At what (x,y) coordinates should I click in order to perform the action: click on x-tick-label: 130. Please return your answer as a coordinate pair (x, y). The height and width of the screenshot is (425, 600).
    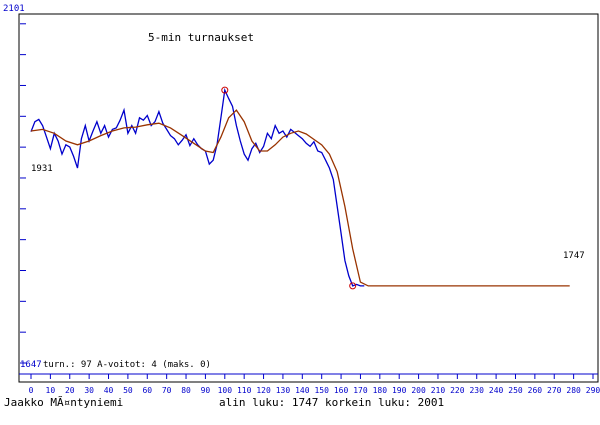
    Looking at the image, I should click on (283, 390).